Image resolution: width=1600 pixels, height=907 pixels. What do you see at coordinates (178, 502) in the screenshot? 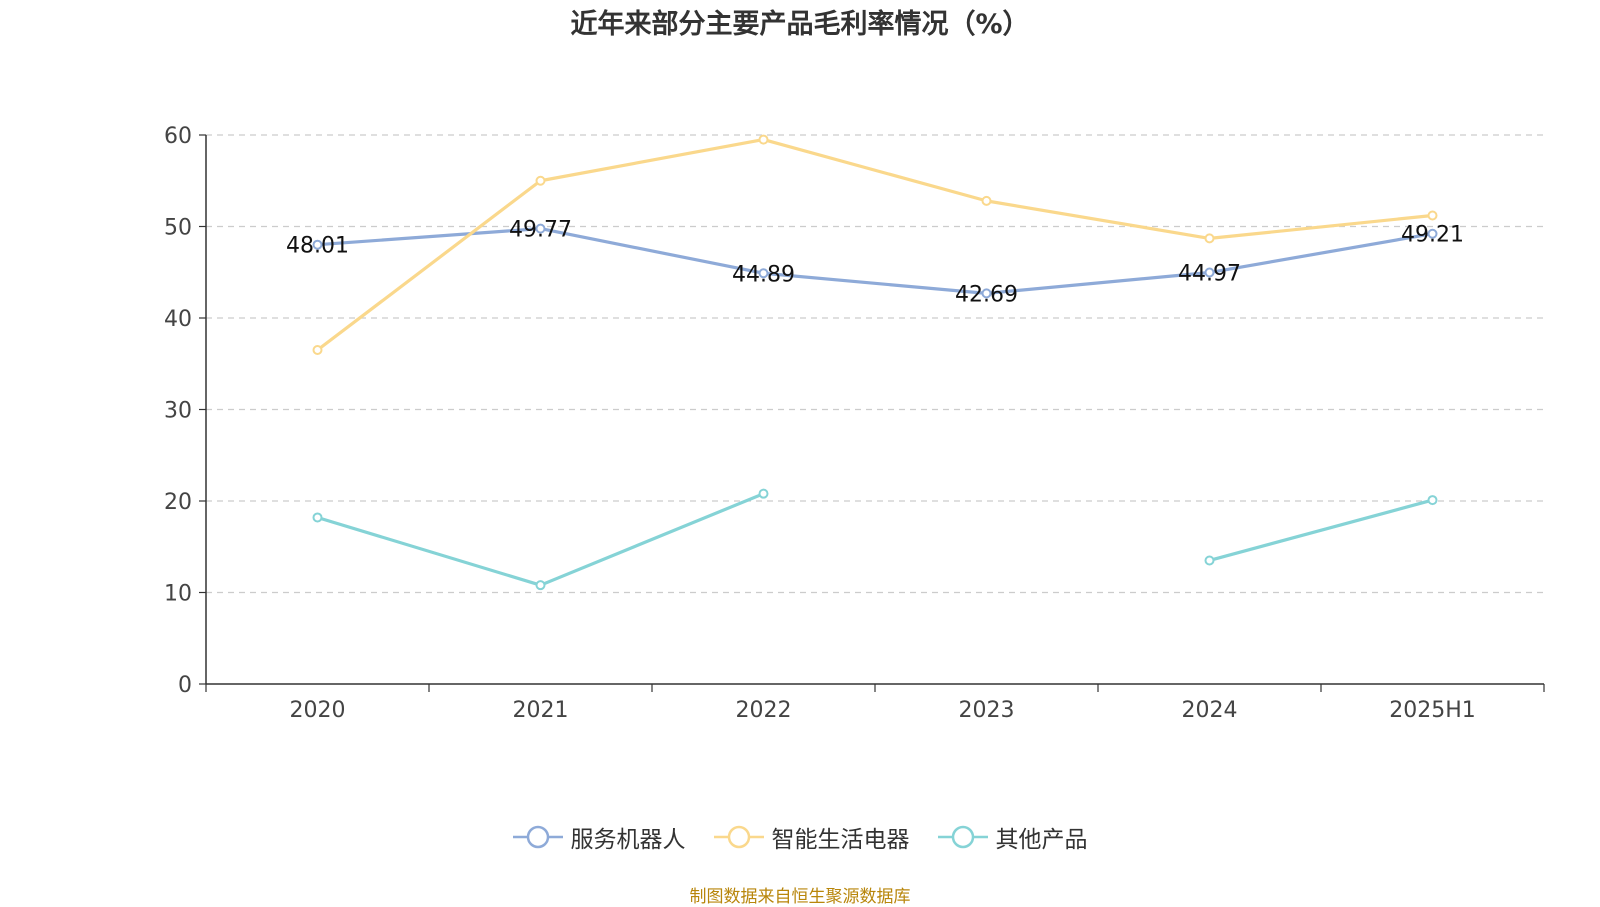
I see `y-tick-label: 20` at bounding box center [178, 502].